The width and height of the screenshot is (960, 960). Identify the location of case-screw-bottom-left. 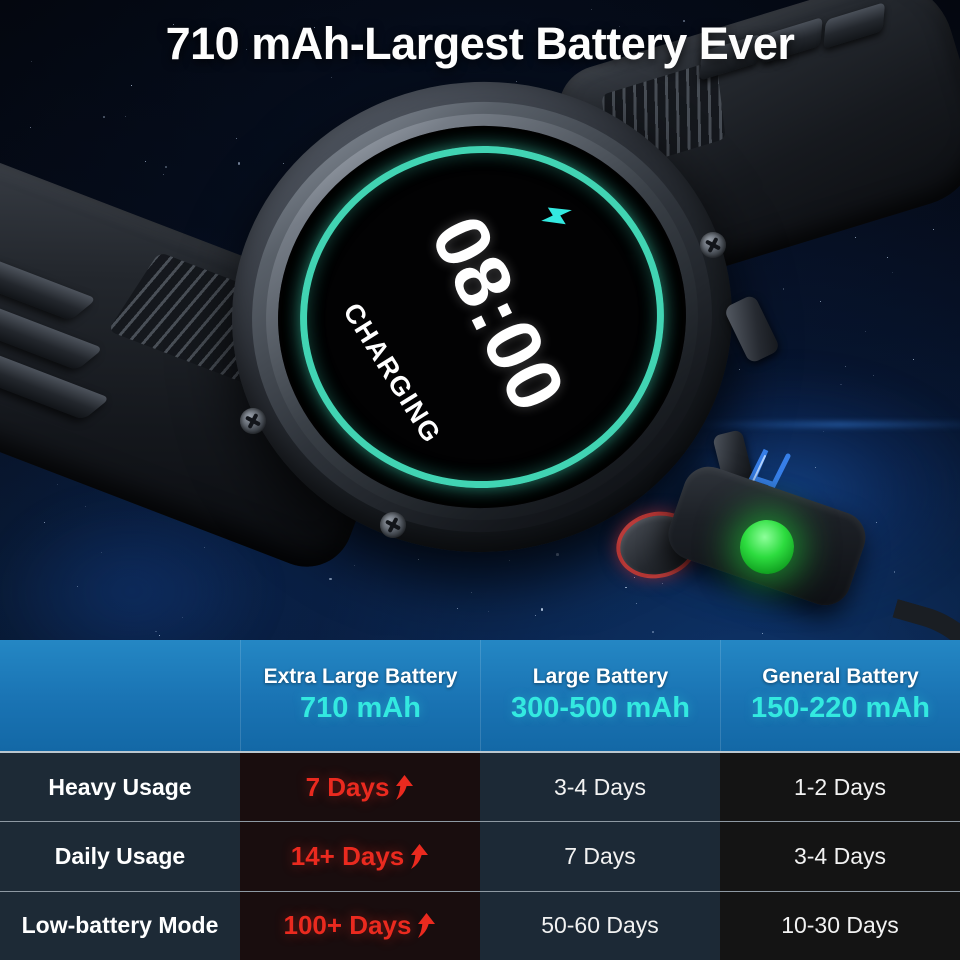
(393, 525).